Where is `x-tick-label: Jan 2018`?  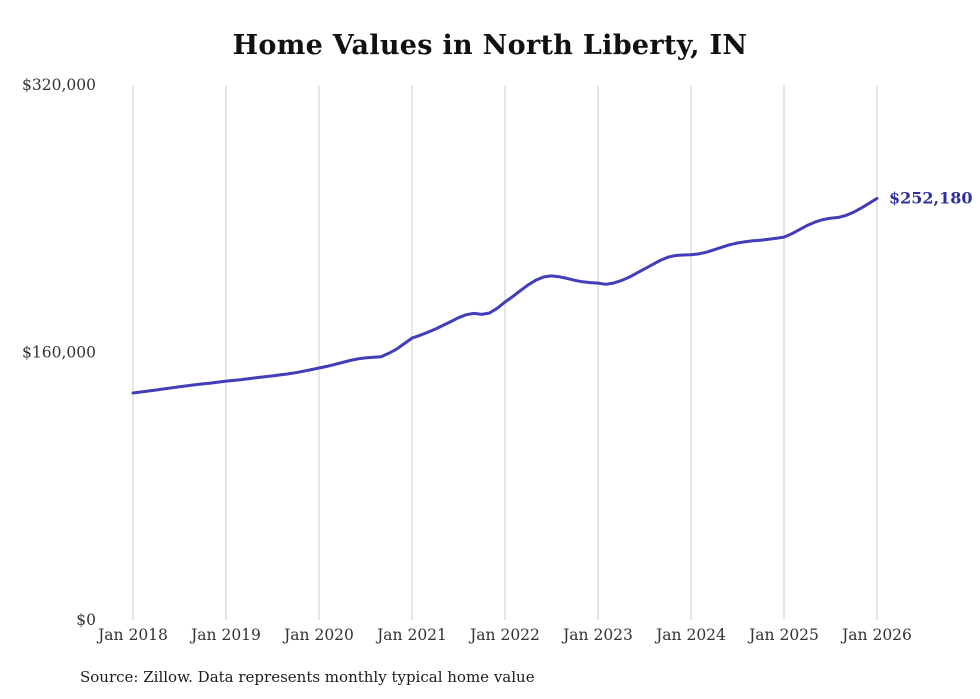
x-tick-label: Jan 2018 is located at coordinates (132, 635).